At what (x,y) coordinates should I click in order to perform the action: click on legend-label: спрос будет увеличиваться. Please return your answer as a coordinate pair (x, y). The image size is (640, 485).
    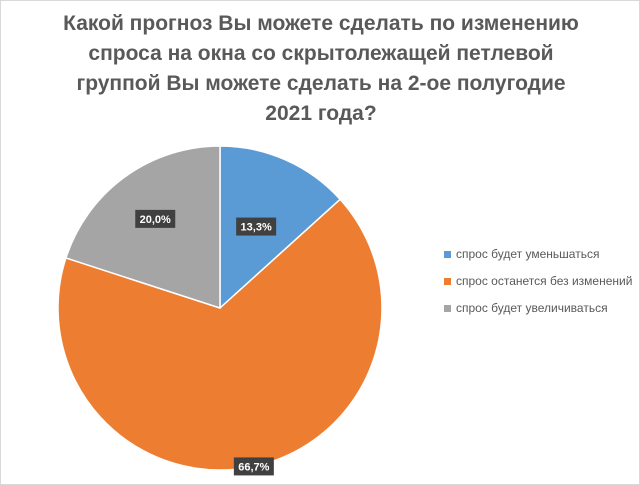
    Looking at the image, I should click on (532, 308).